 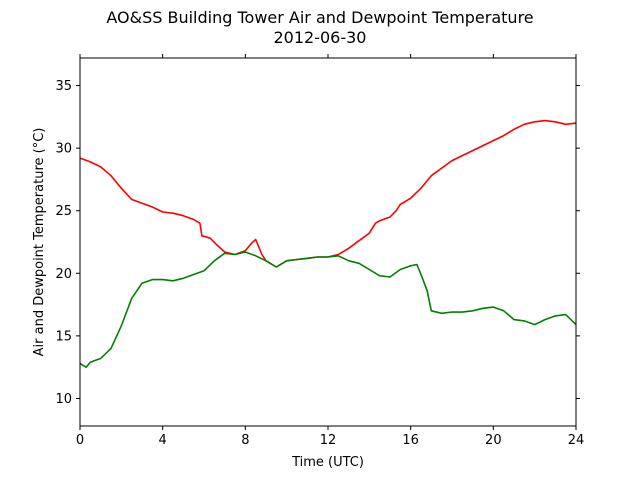 What do you see at coordinates (493, 440) in the screenshot?
I see `x-tick-label: 20` at bounding box center [493, 440].